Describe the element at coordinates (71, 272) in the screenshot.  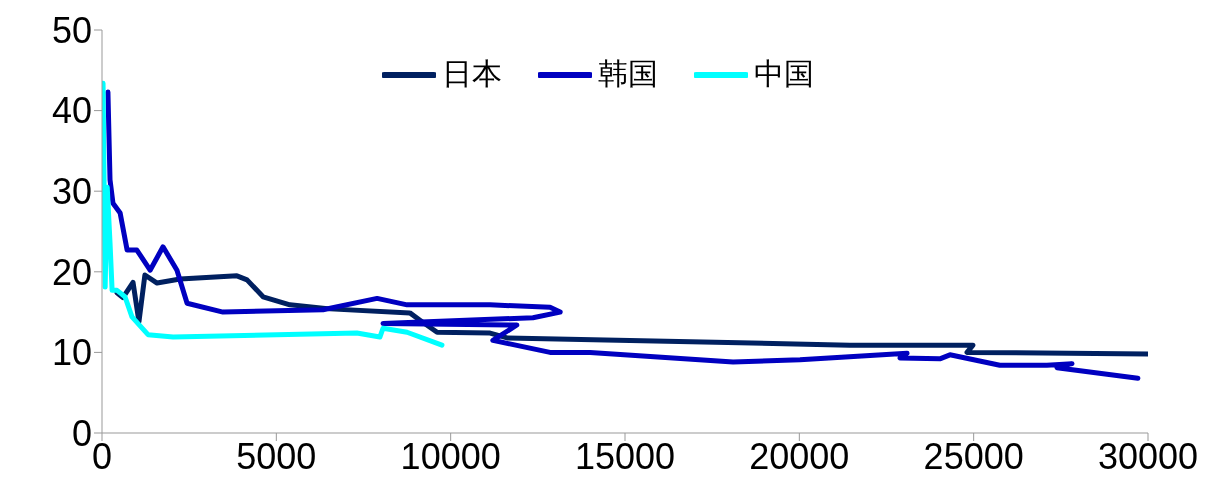
I see `y-tick-label: 20` at that location.